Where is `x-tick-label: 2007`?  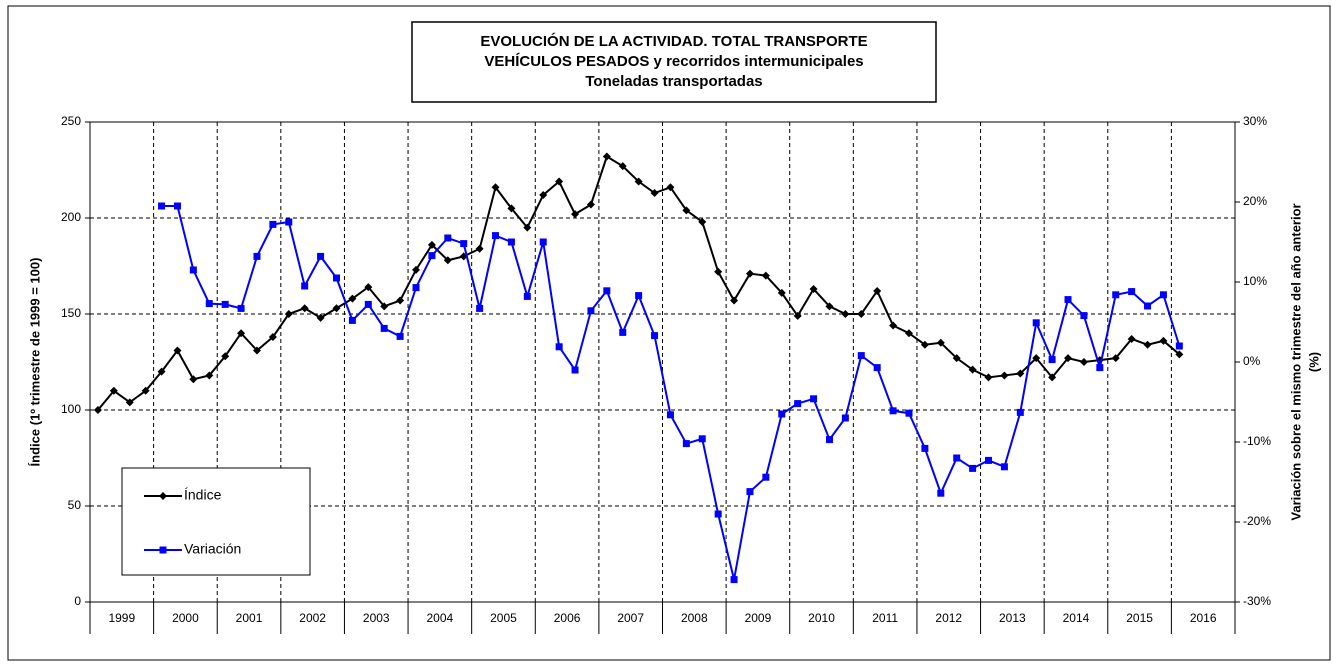
x-tick-label: 2007 is located at coordinates (630, 618).